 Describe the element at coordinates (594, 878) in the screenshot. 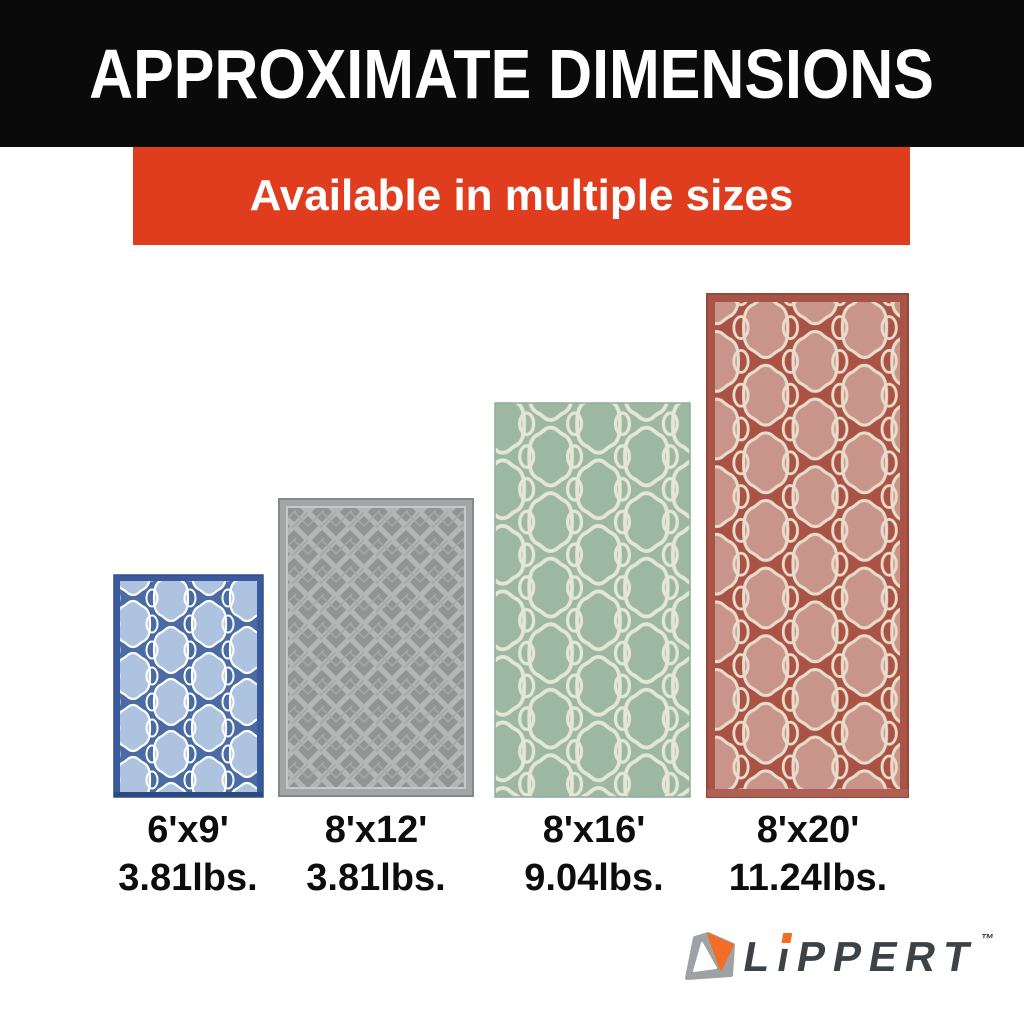

I see `rug-weight: 9.04lbs.` at that location.